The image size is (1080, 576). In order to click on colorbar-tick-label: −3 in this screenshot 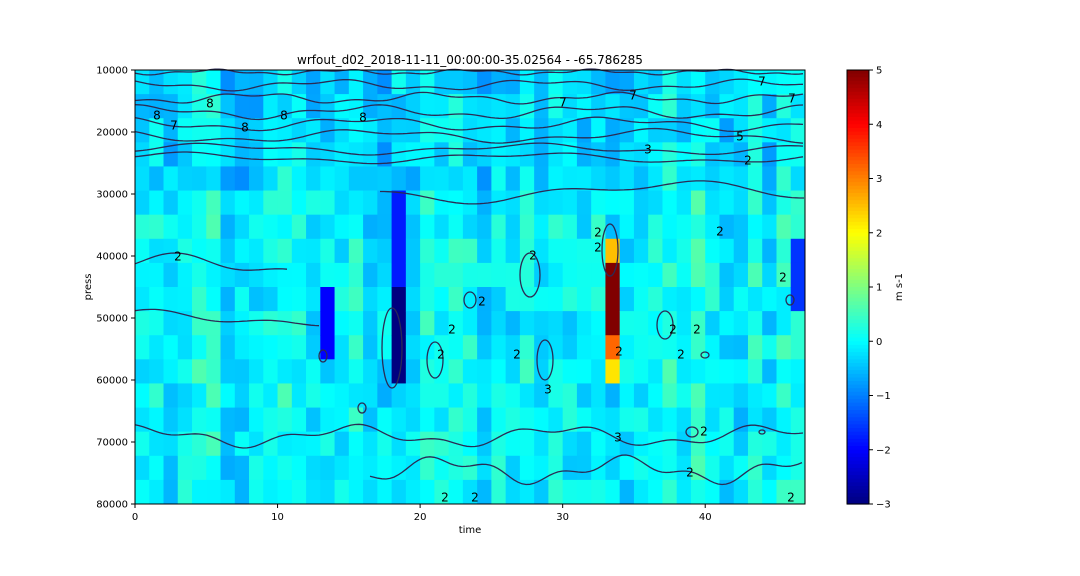, I will do `click(883, 505)`.